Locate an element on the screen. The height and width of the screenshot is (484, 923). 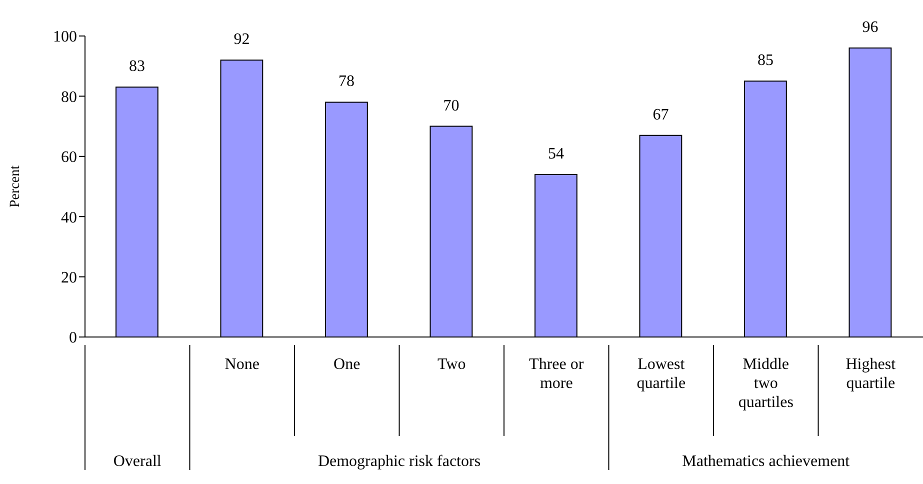
data-label: 83 is located at coordinates (136, 67).